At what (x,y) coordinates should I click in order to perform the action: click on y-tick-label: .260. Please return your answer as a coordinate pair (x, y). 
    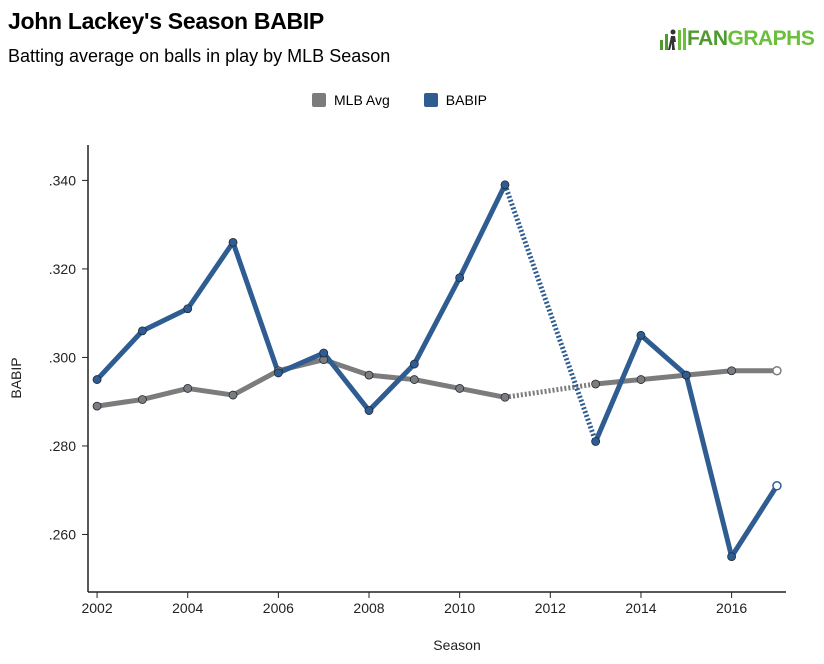
    Looking at the image, I should click on (62, 534).